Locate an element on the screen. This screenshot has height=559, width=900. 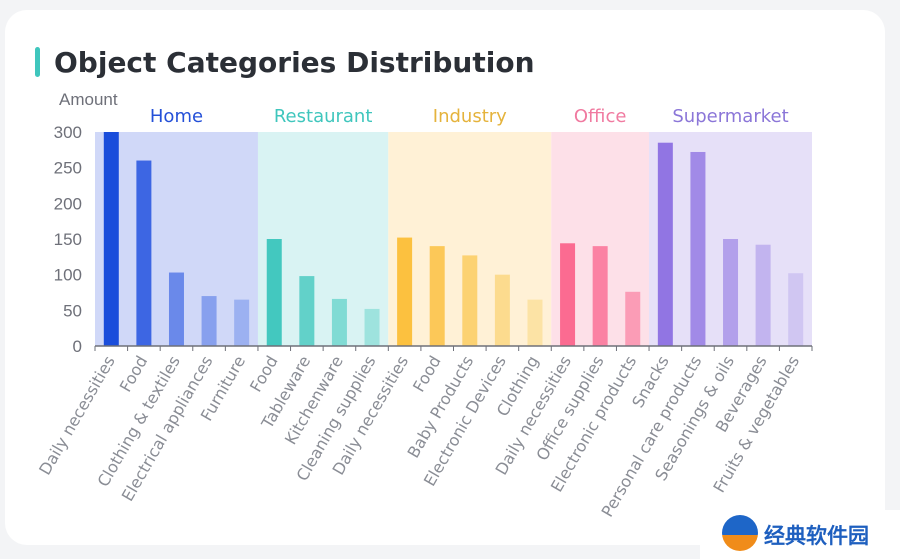
title-accent is located at coordinates (37, 62).